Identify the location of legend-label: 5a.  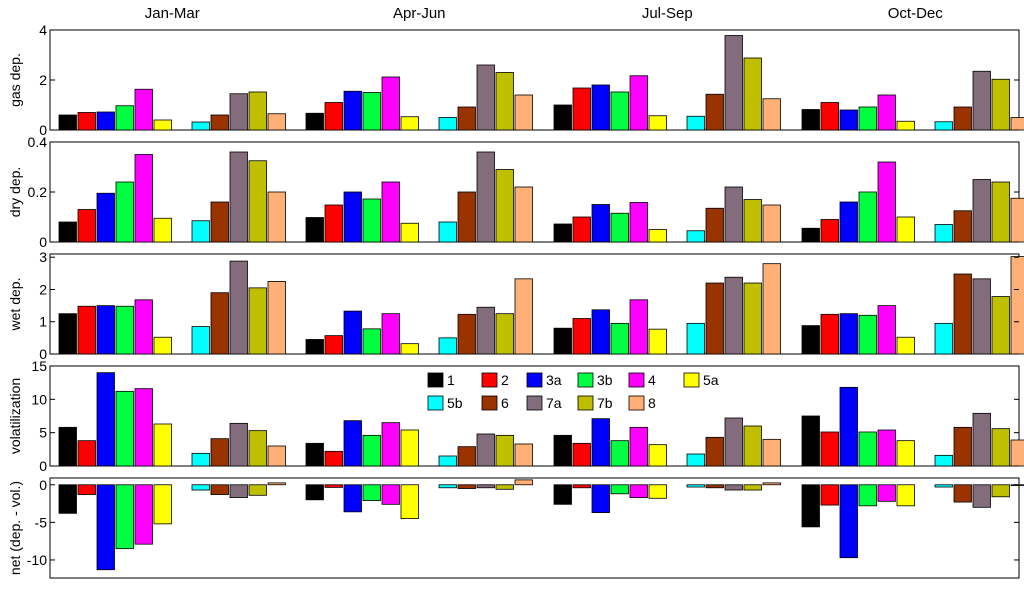
(711, 380).